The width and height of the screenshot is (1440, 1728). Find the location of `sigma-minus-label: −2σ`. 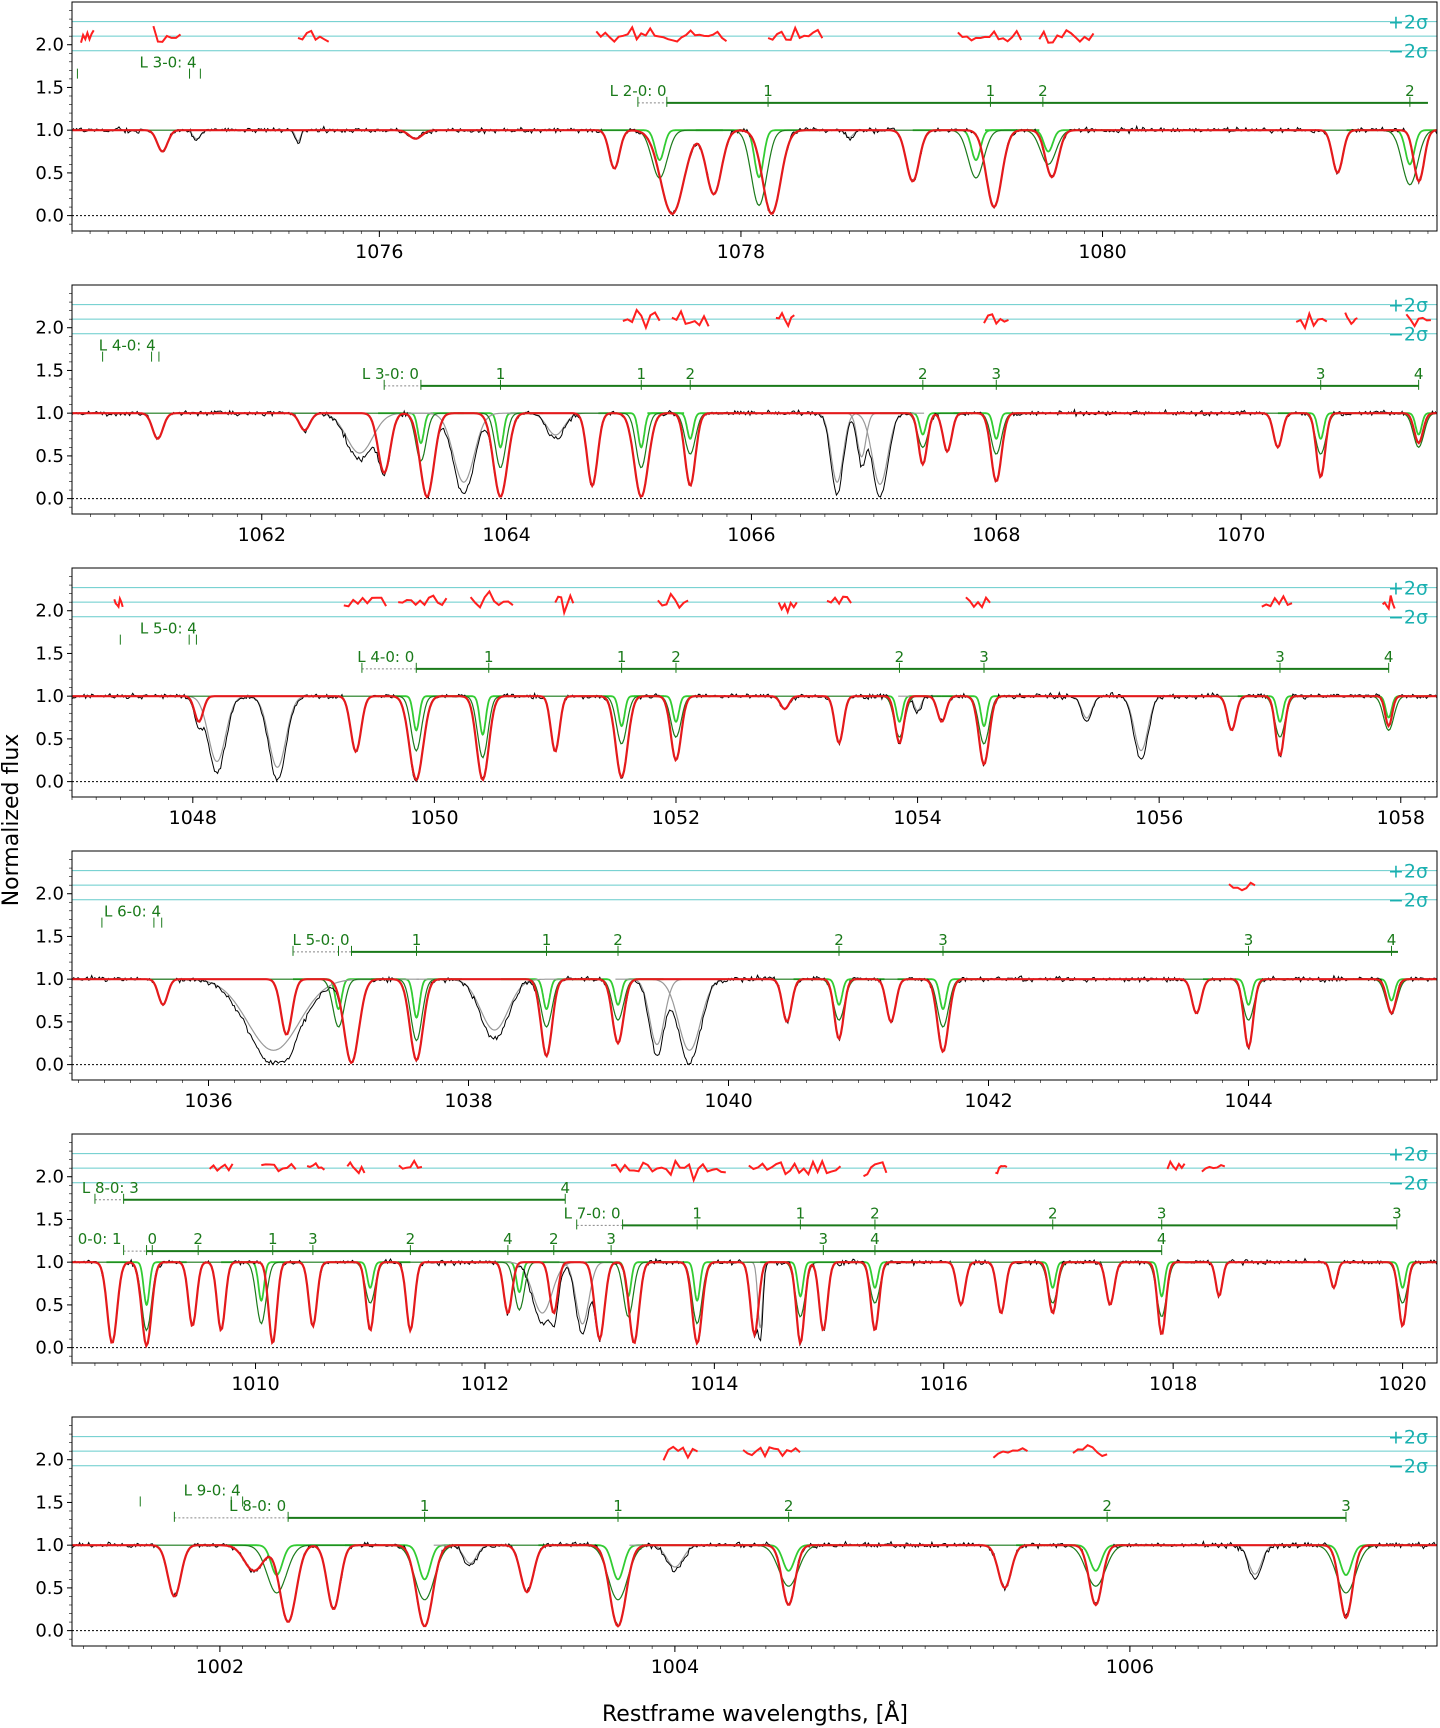

sigma-minus-label: −2σ is located at coordinates (1408, 335).